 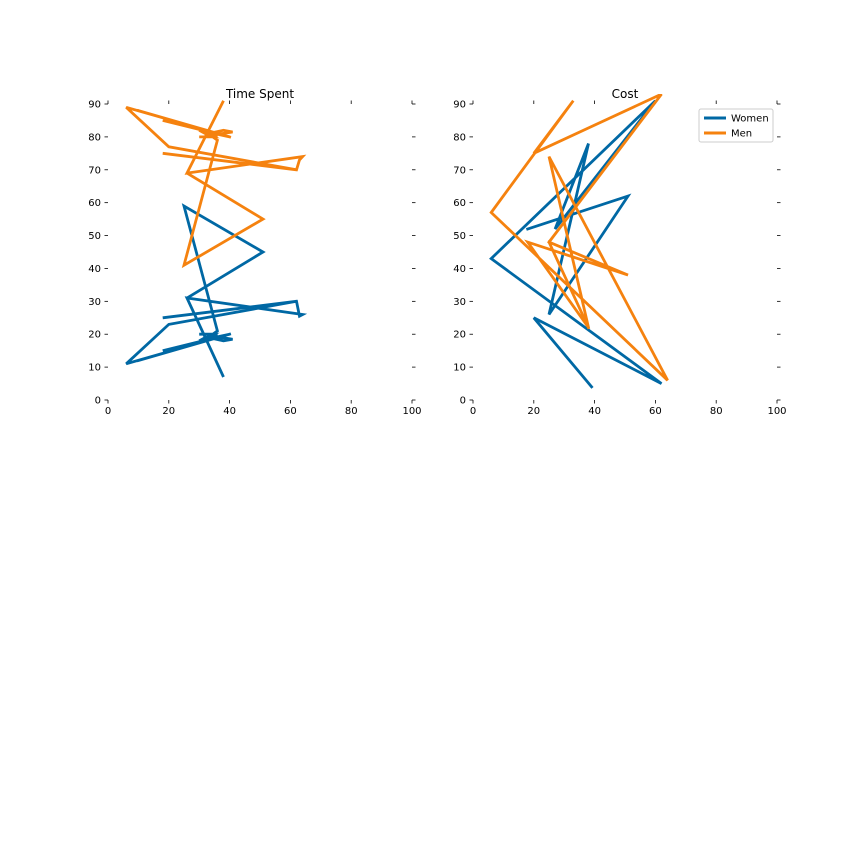 I want to click on legend-label-men: Men, so click(x=741, y=134).